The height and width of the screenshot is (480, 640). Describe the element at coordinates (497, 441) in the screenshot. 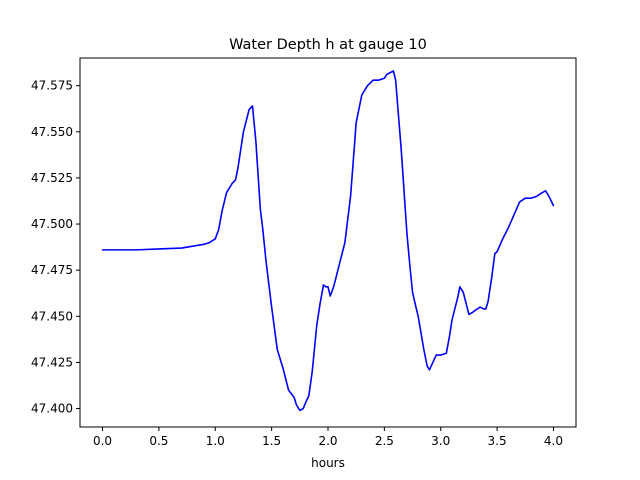

I see `x-tick-label: 3.5` at that location.